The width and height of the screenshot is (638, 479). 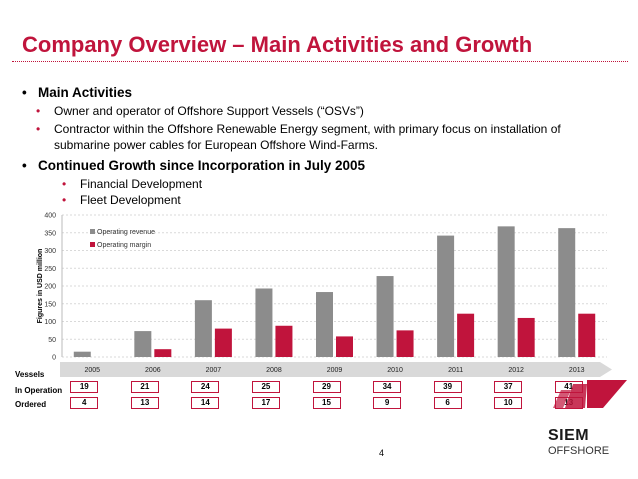 What do you see at coordinates (205, 403) in the screenshot?
I see `ordered-count: 14` at bounding box center [205, 403].